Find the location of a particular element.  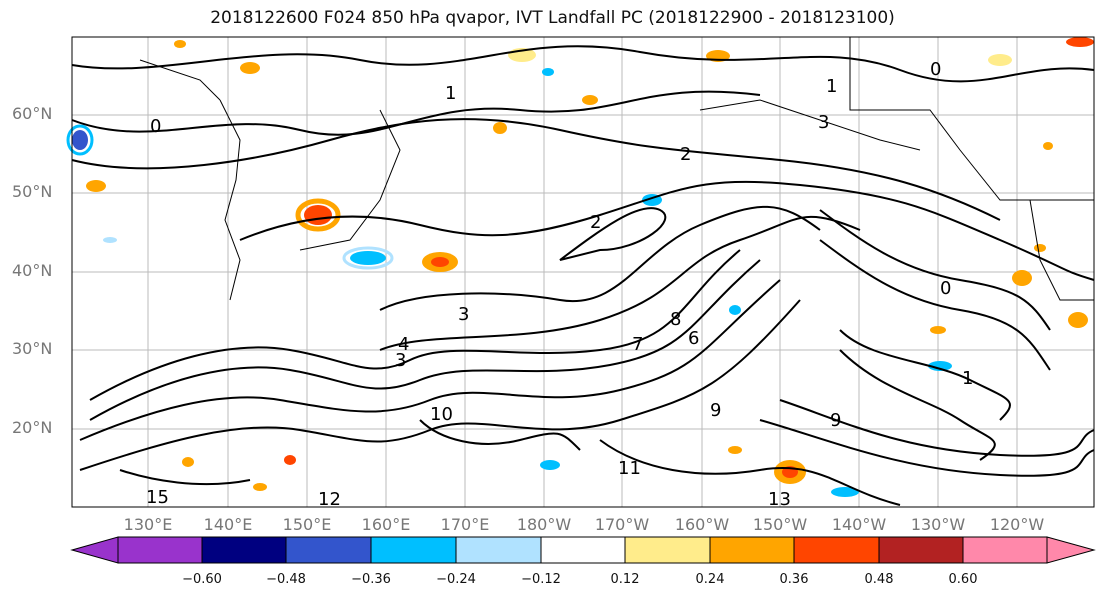

colorbar-tick: 0.36 is located at coordinates (794, 579).